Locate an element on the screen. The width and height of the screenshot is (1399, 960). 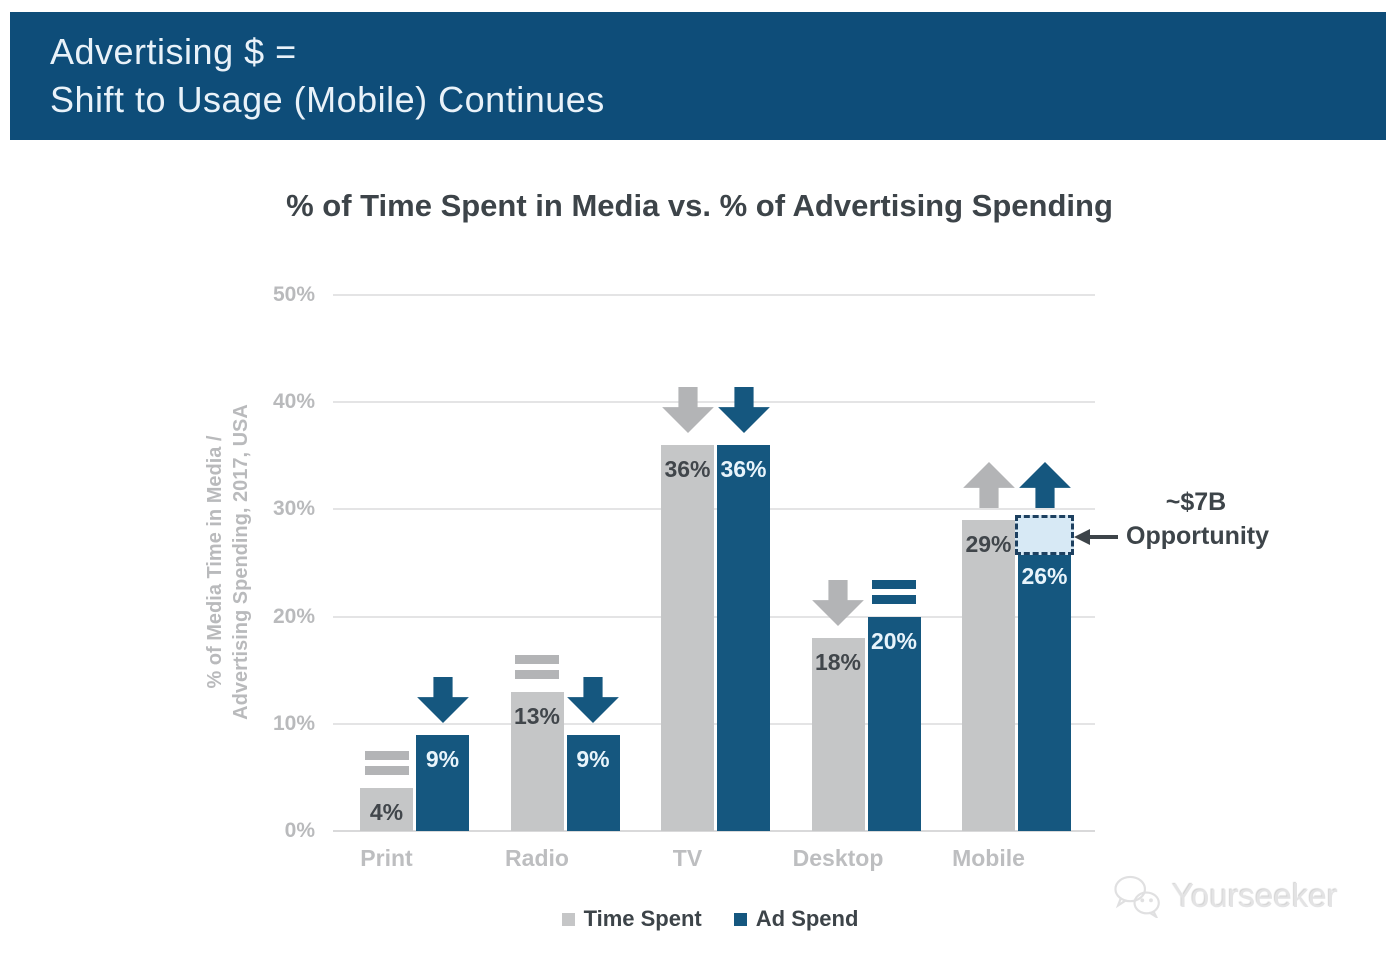
y-tick-label-20%: 20% is located at coordinates (293, 616).